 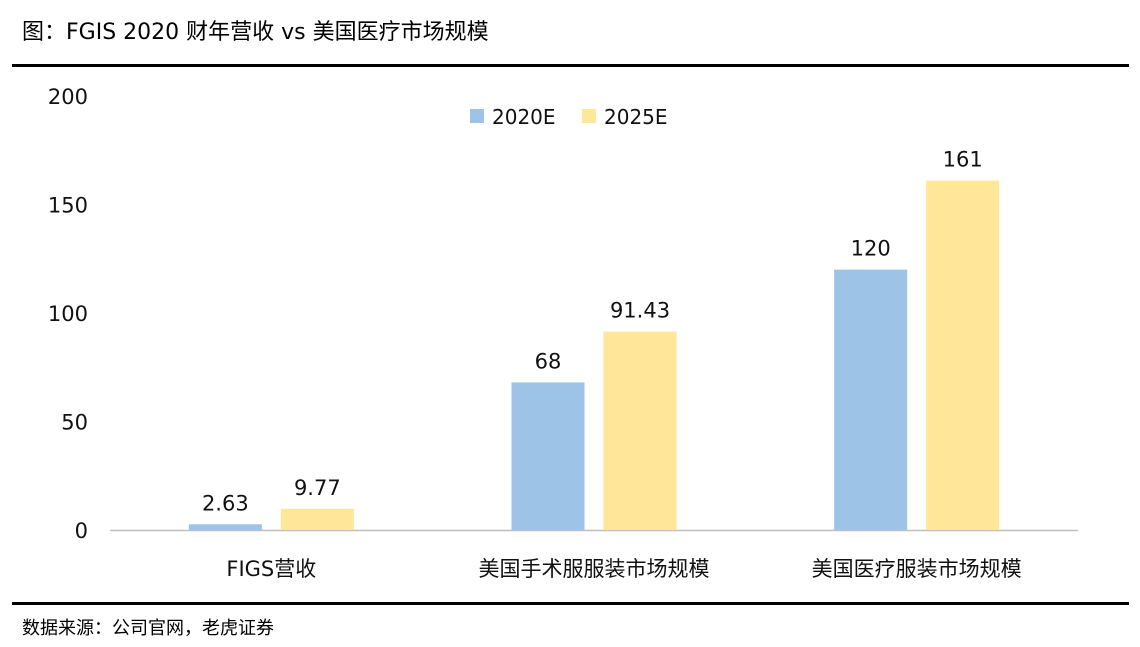 I want to click on x-category-label-2: 美国医疗服装市场规模, so click(x=917, y=569).